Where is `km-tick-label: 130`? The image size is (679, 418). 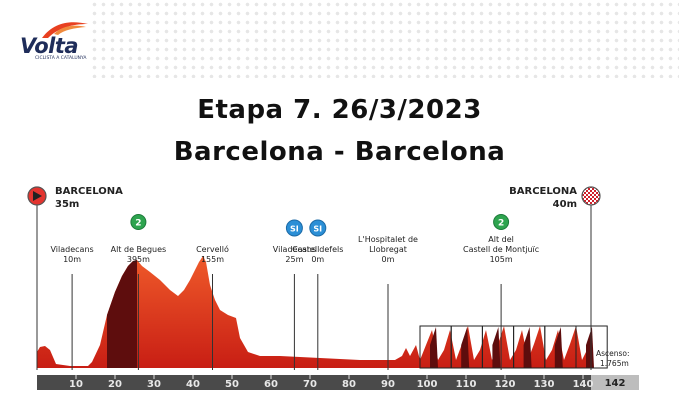 km-tick-label: 130 is located at coordinates (544, 384).